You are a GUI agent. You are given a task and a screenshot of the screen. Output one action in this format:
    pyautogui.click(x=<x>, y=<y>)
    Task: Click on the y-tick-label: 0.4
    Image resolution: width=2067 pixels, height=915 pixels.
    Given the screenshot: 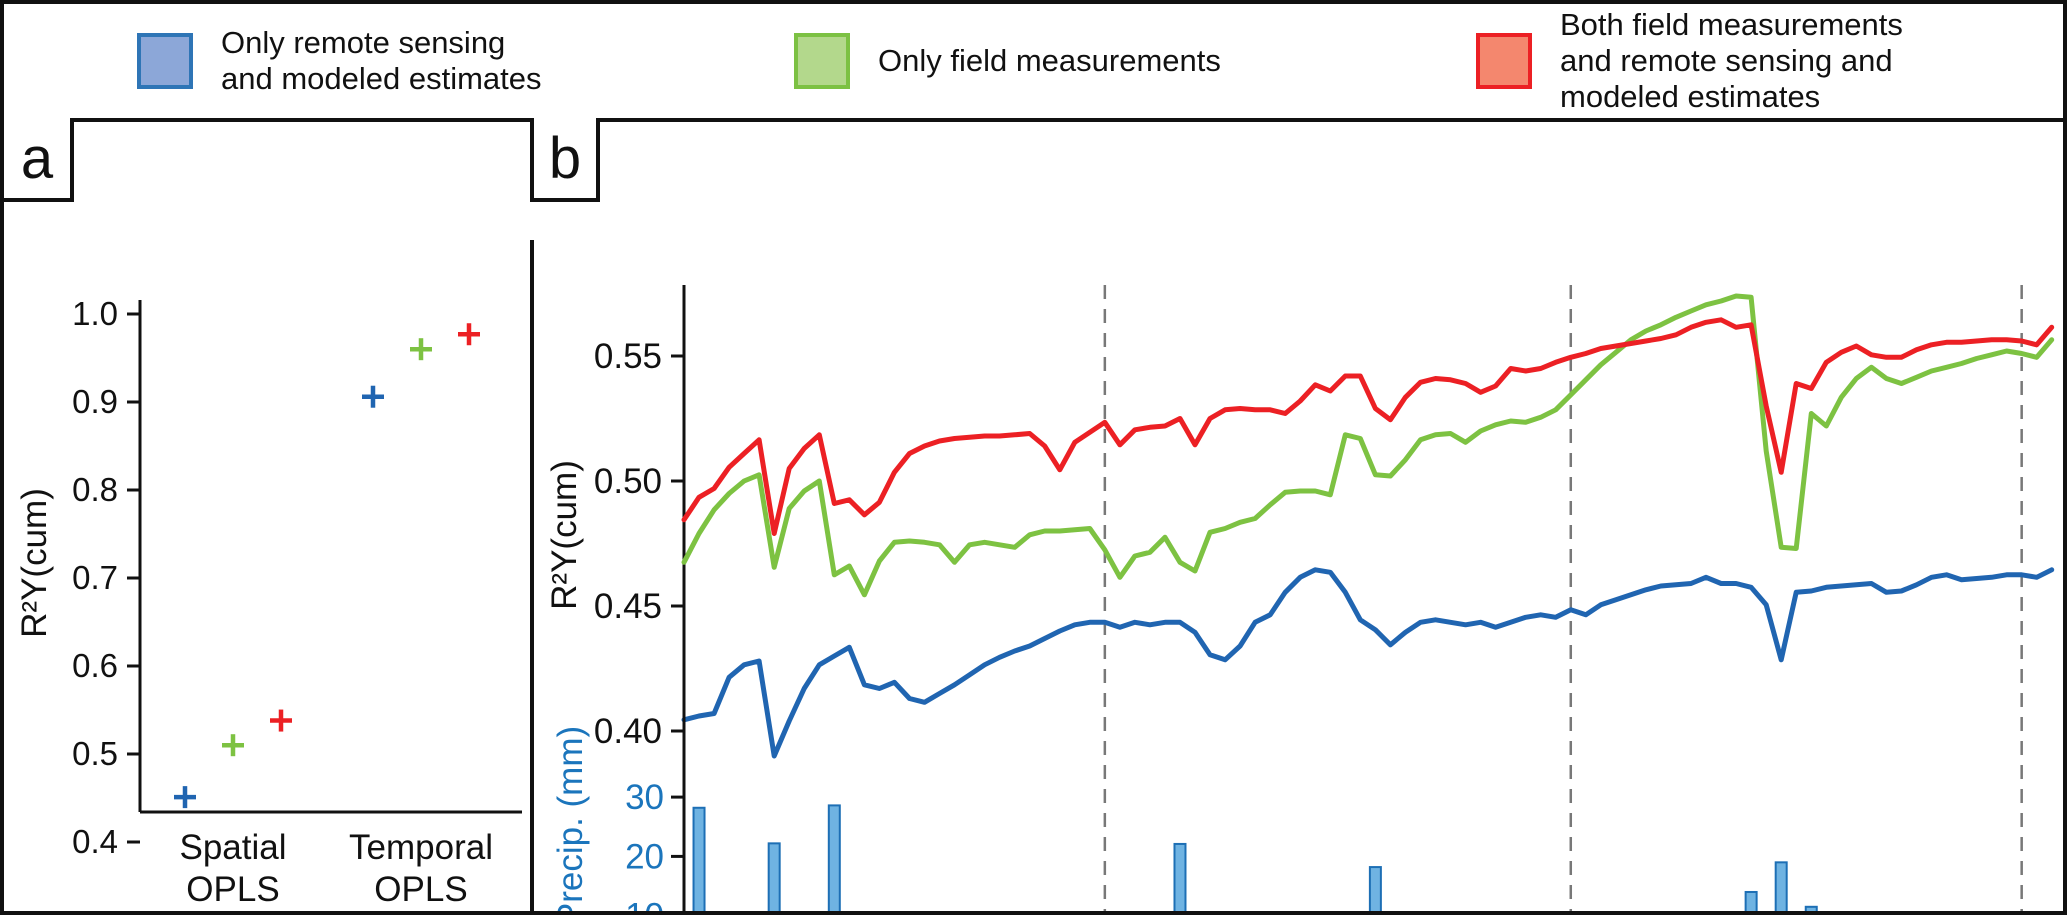 What is the action you would take?
    pyautogui.click(x=95, y=841)
    